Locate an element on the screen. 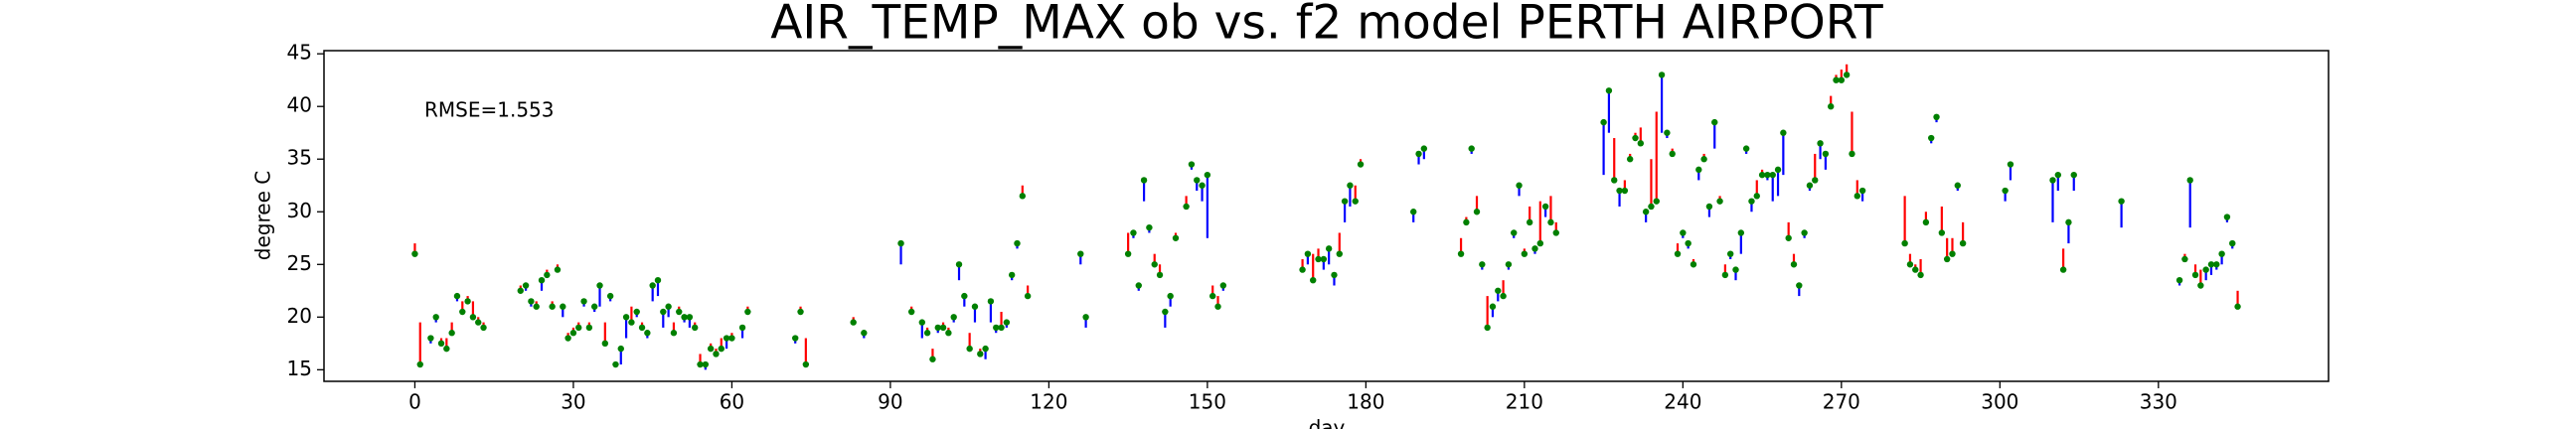 This screenshot has width=2576, height=429. x-tick-label: 180 is located at coordinates (1365, 402).